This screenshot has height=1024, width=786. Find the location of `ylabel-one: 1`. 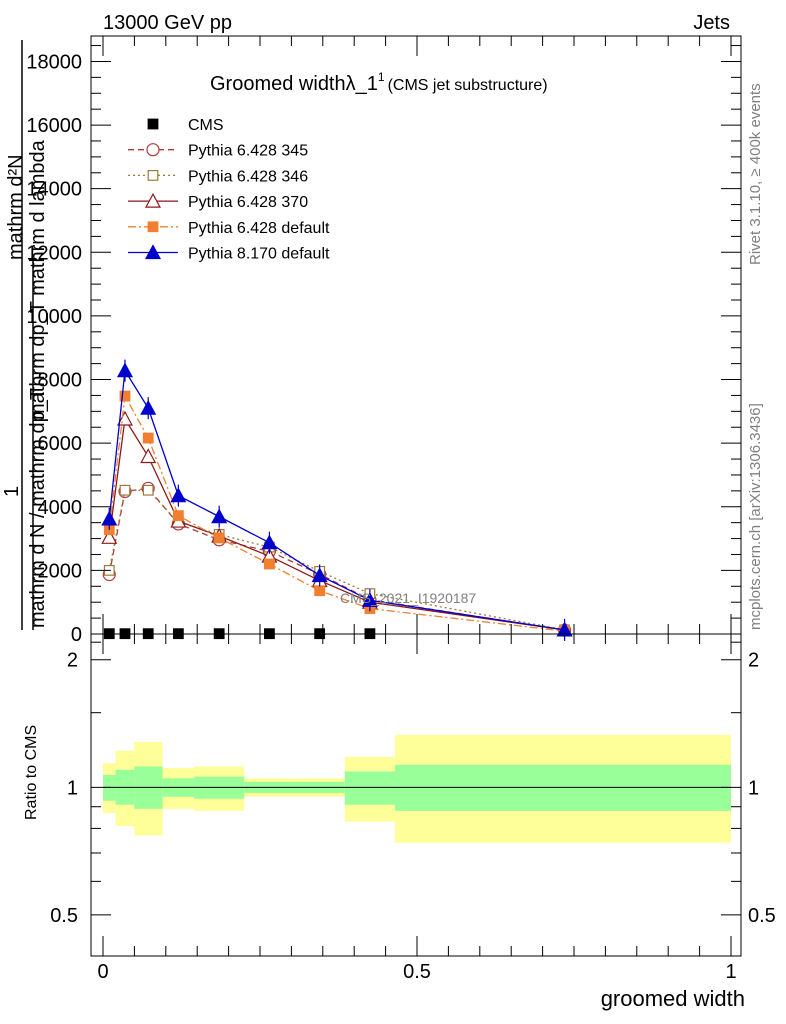

ylabel-one: 1 is located at coordinates (12, 491).